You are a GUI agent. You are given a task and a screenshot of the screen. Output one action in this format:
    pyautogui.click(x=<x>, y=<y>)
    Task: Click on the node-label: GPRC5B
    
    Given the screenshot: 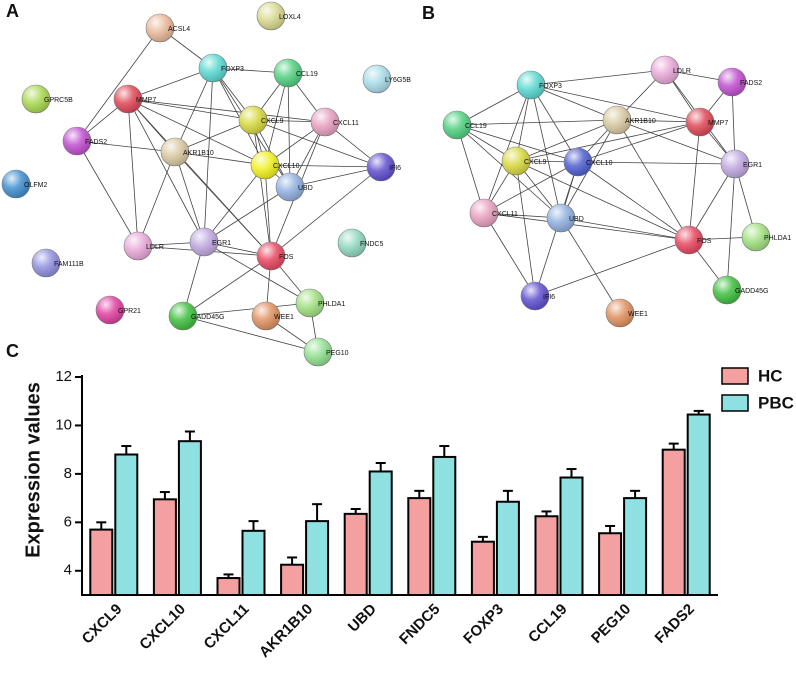 What is the action you would take?
    pyautogui.click(x=58, y=100)
    